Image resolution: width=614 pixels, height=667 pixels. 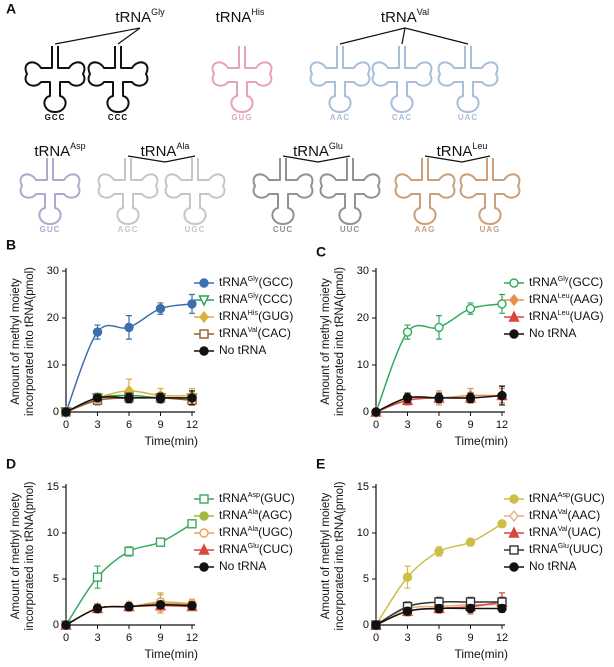 I want to click on panel-label: D, so click(x=11, y=464).